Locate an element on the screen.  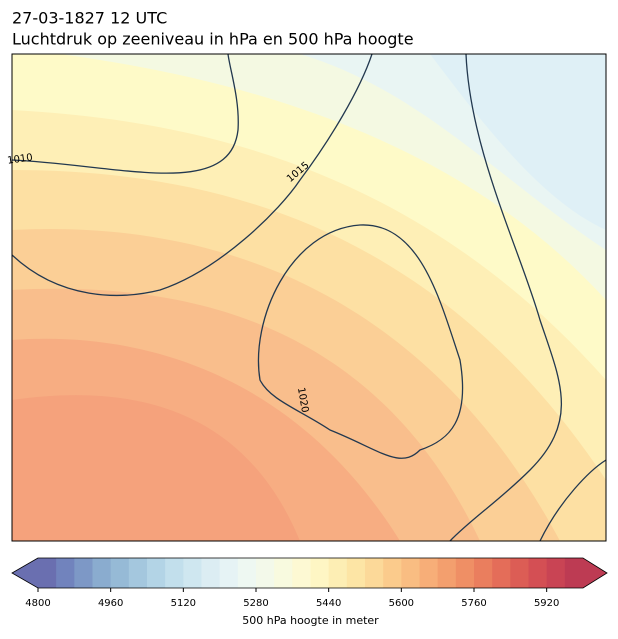
colorbar-tick-label: 5440 is located at coordinates (328, 603).